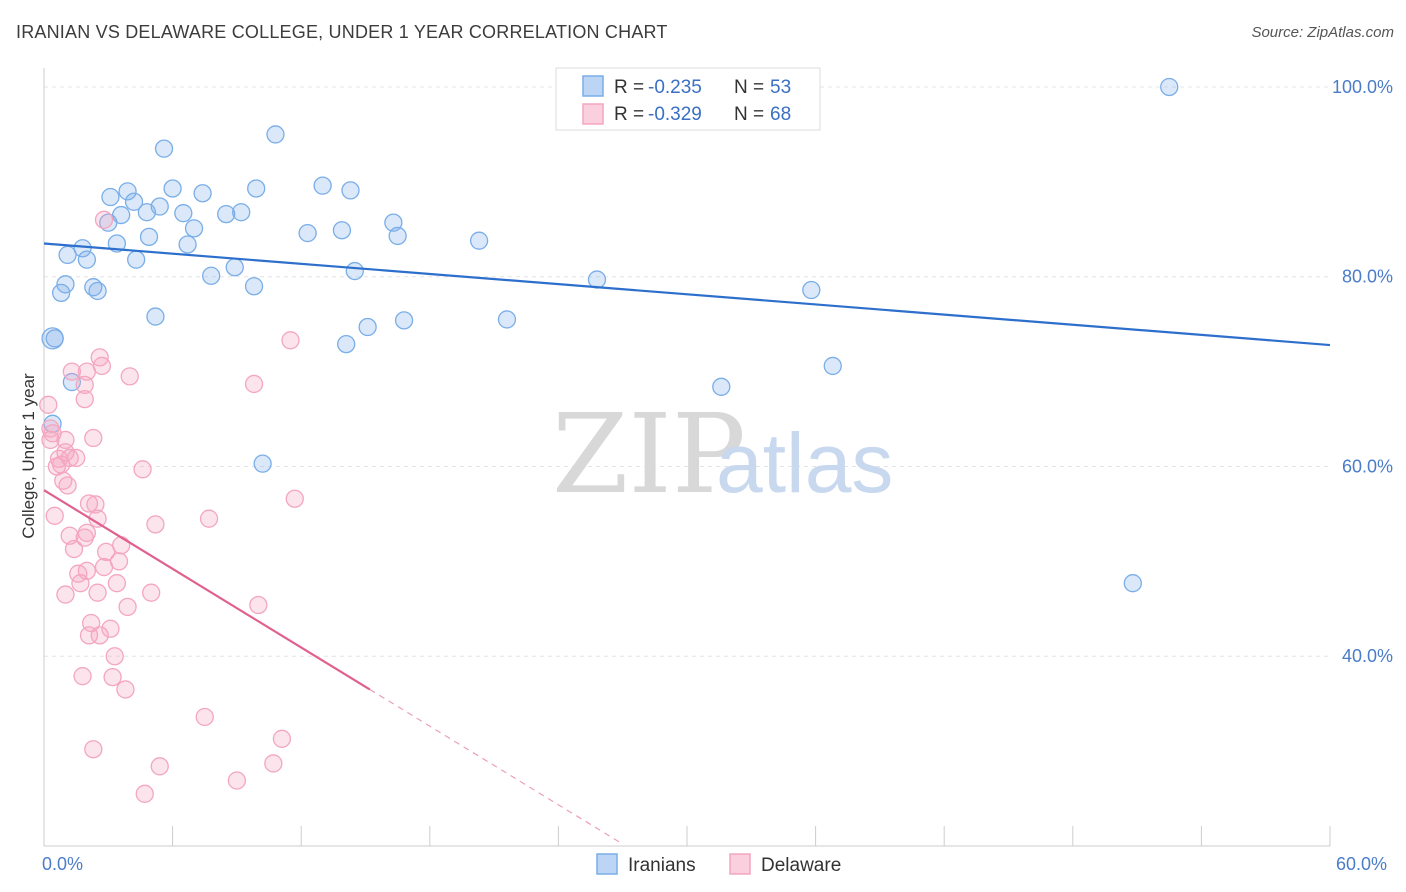  Describe the element at coordinates (649, 454) in the screenshot. I see `watermark-zip: ZIP` at that location.